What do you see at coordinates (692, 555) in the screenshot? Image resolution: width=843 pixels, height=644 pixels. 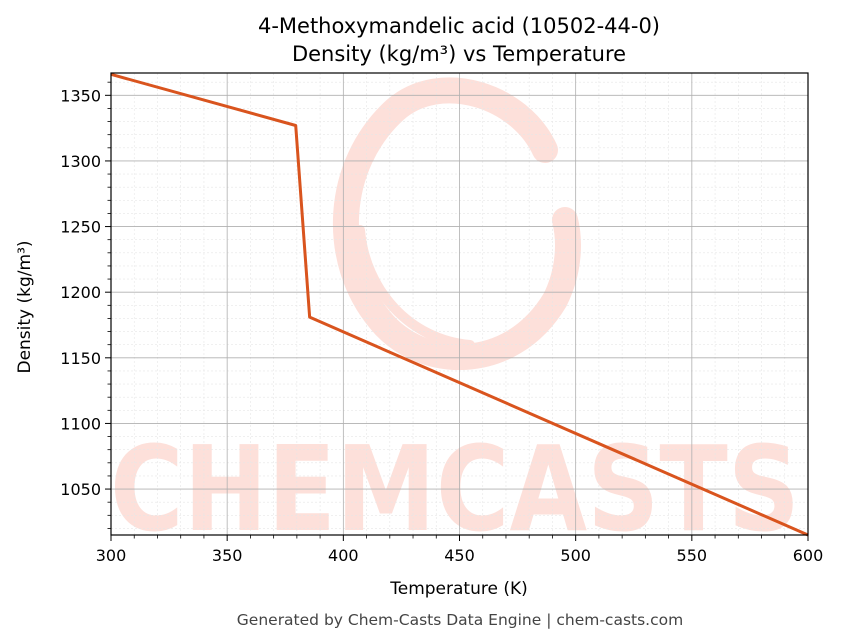 I see `x-tick-label: 550` at bounding box center [692, 555].